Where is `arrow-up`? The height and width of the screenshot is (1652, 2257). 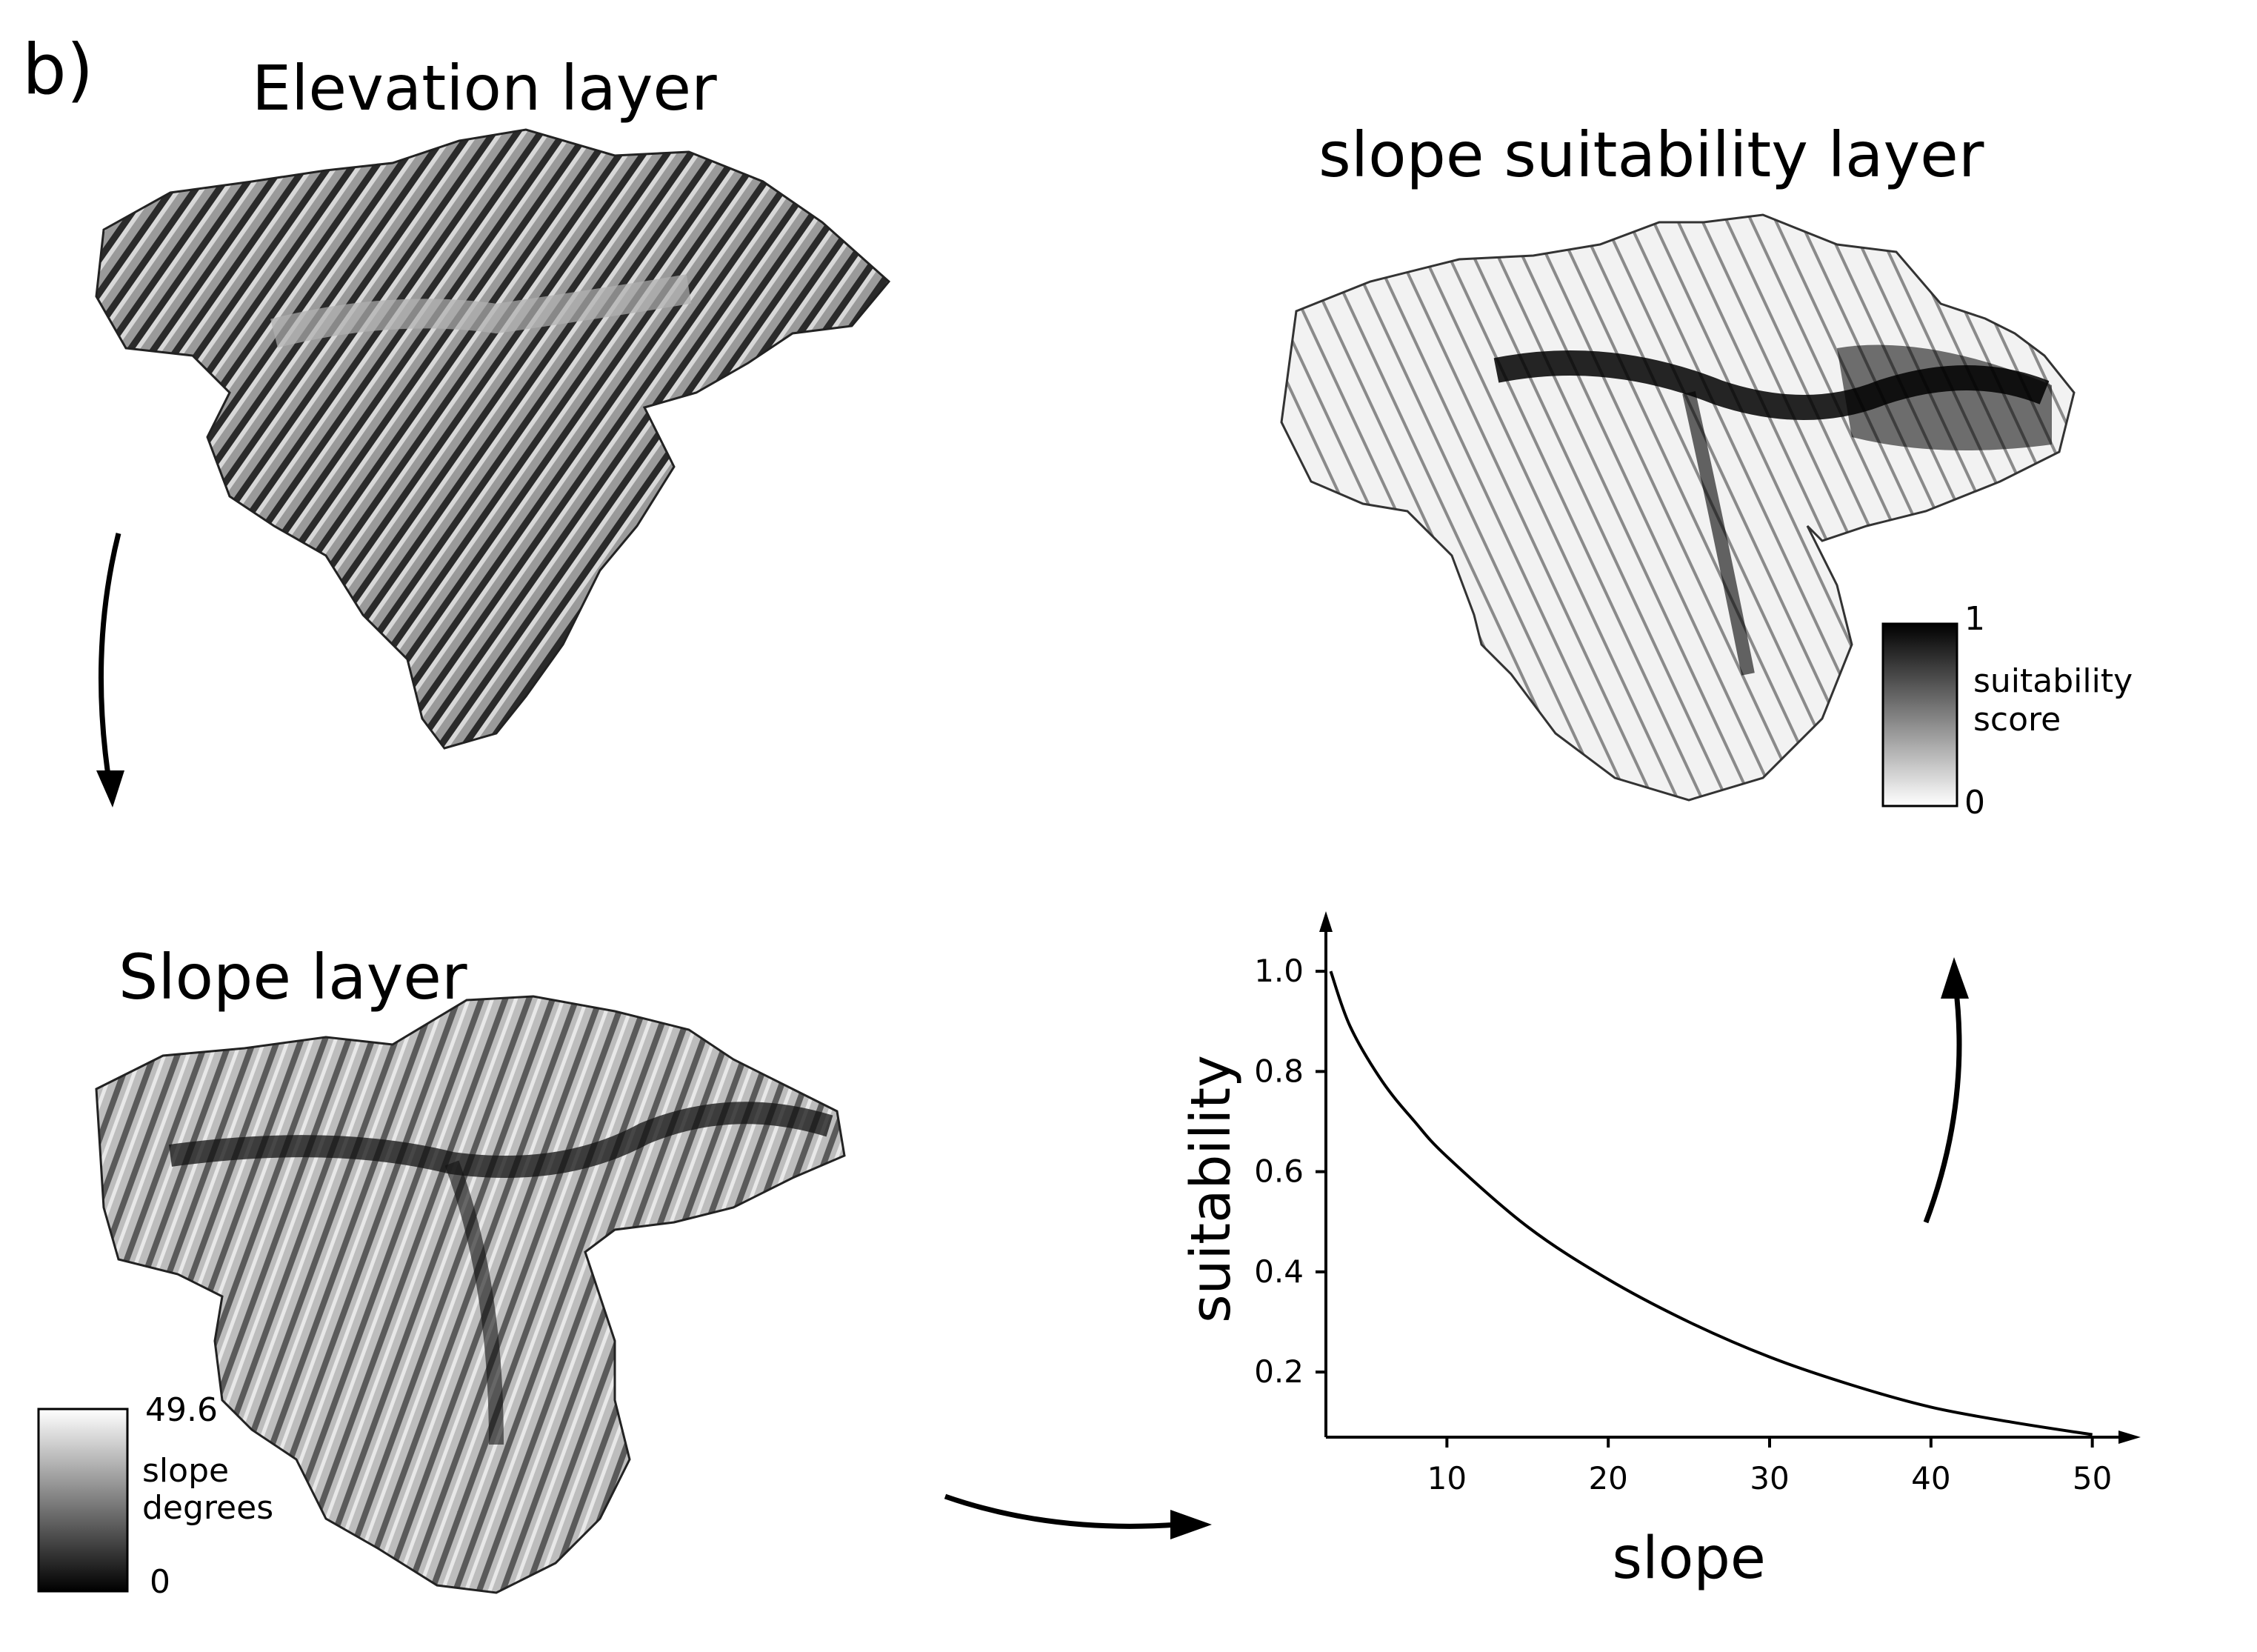 arrow-up is located at coordinates (1946, 1090).